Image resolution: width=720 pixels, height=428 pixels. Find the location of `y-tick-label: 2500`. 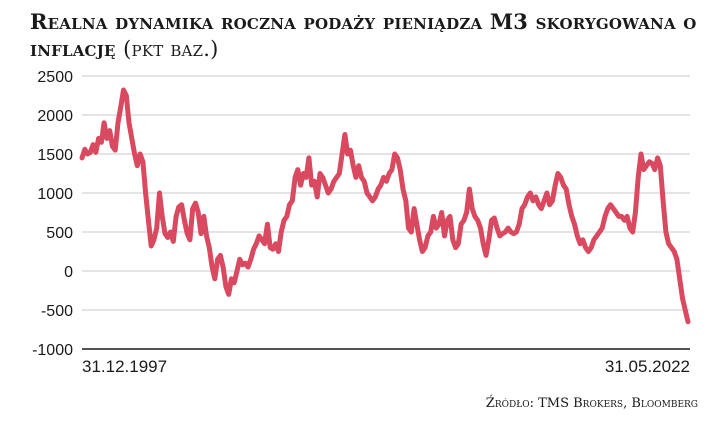

y-tick-label: 2500 is located at coordinates (55, 77).